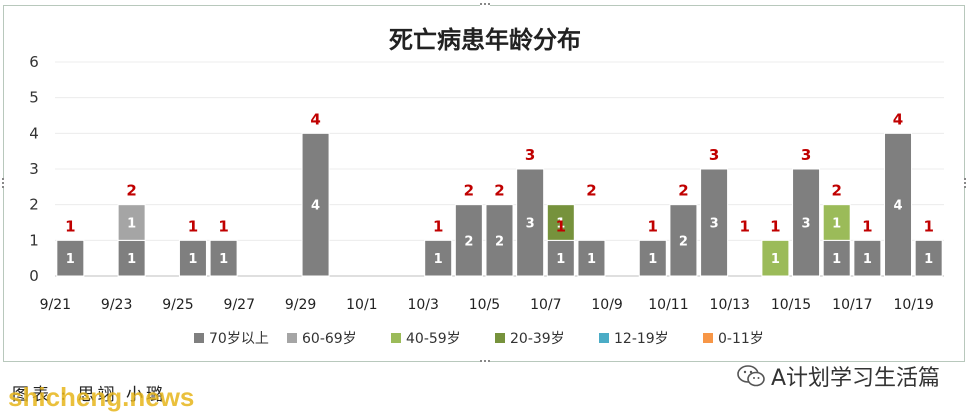 The height and width of the screenshot is (415, 970). I want to click on x-tick-label: 10/15, so click(791, 305).